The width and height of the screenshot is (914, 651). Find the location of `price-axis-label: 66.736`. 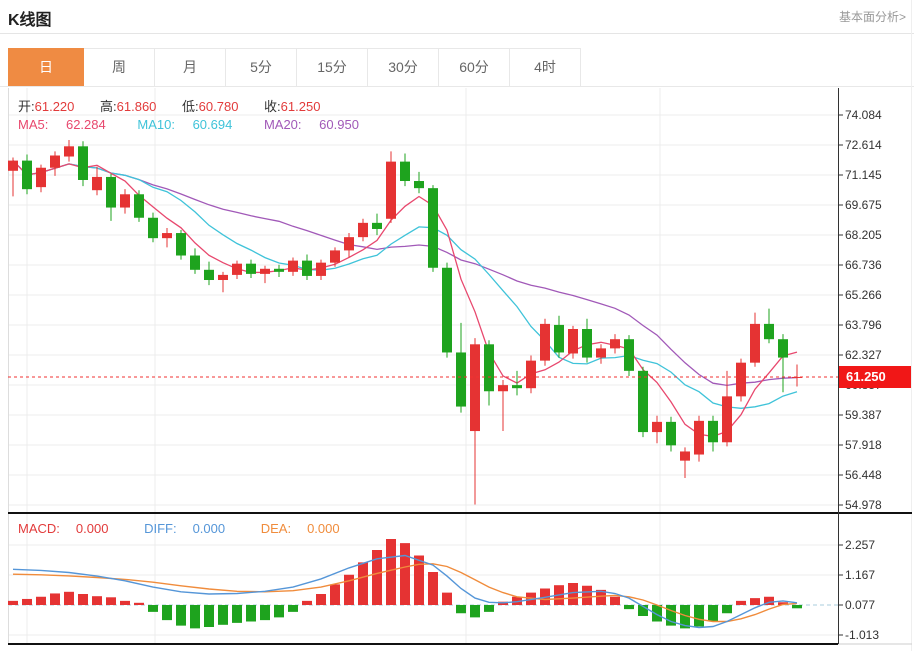

price-axis-label: 66.736 is located at coordinates (863, 265).